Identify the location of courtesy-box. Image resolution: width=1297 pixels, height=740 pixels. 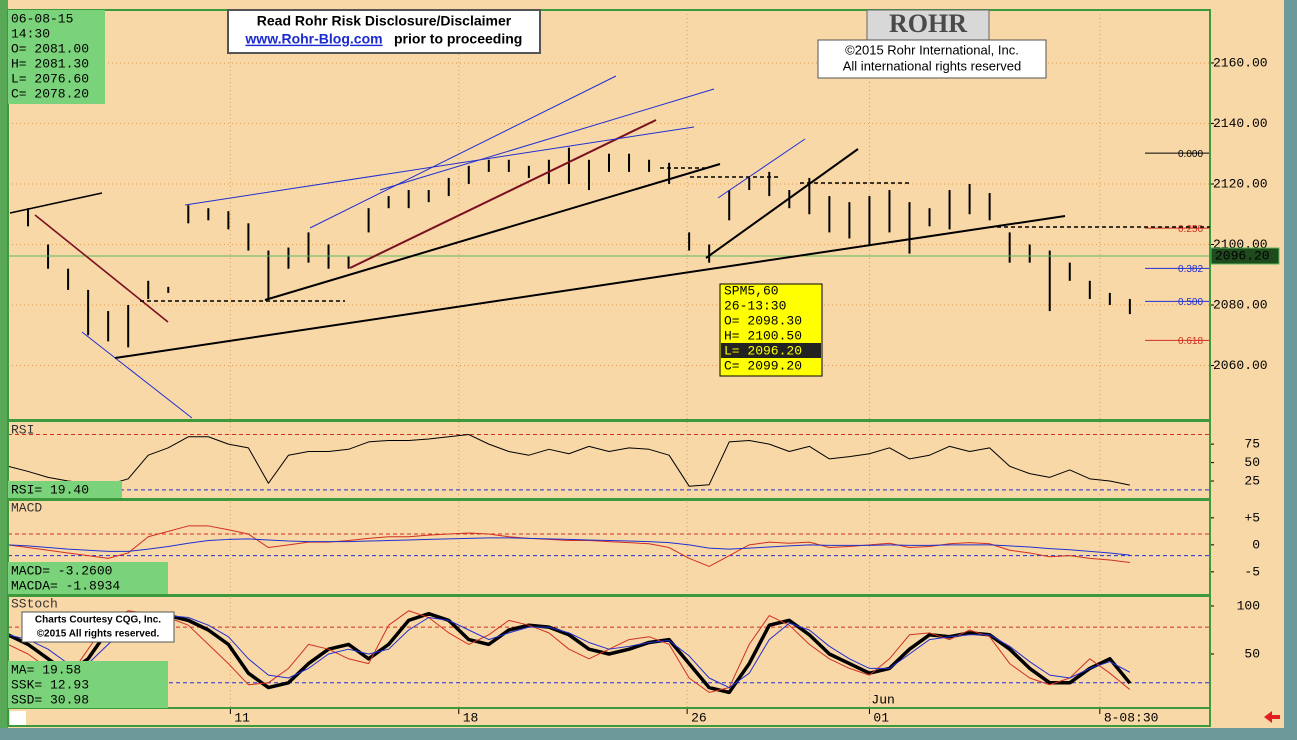
(98, 627).